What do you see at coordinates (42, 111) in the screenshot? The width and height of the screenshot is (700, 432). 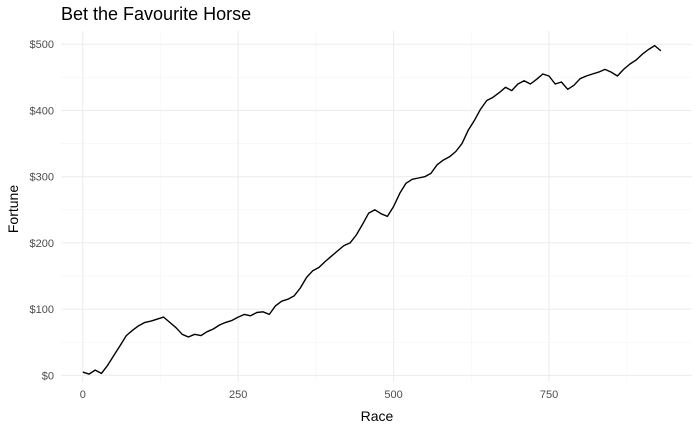 I see `y-tick-label: $400` at bounding box center [42, 111].